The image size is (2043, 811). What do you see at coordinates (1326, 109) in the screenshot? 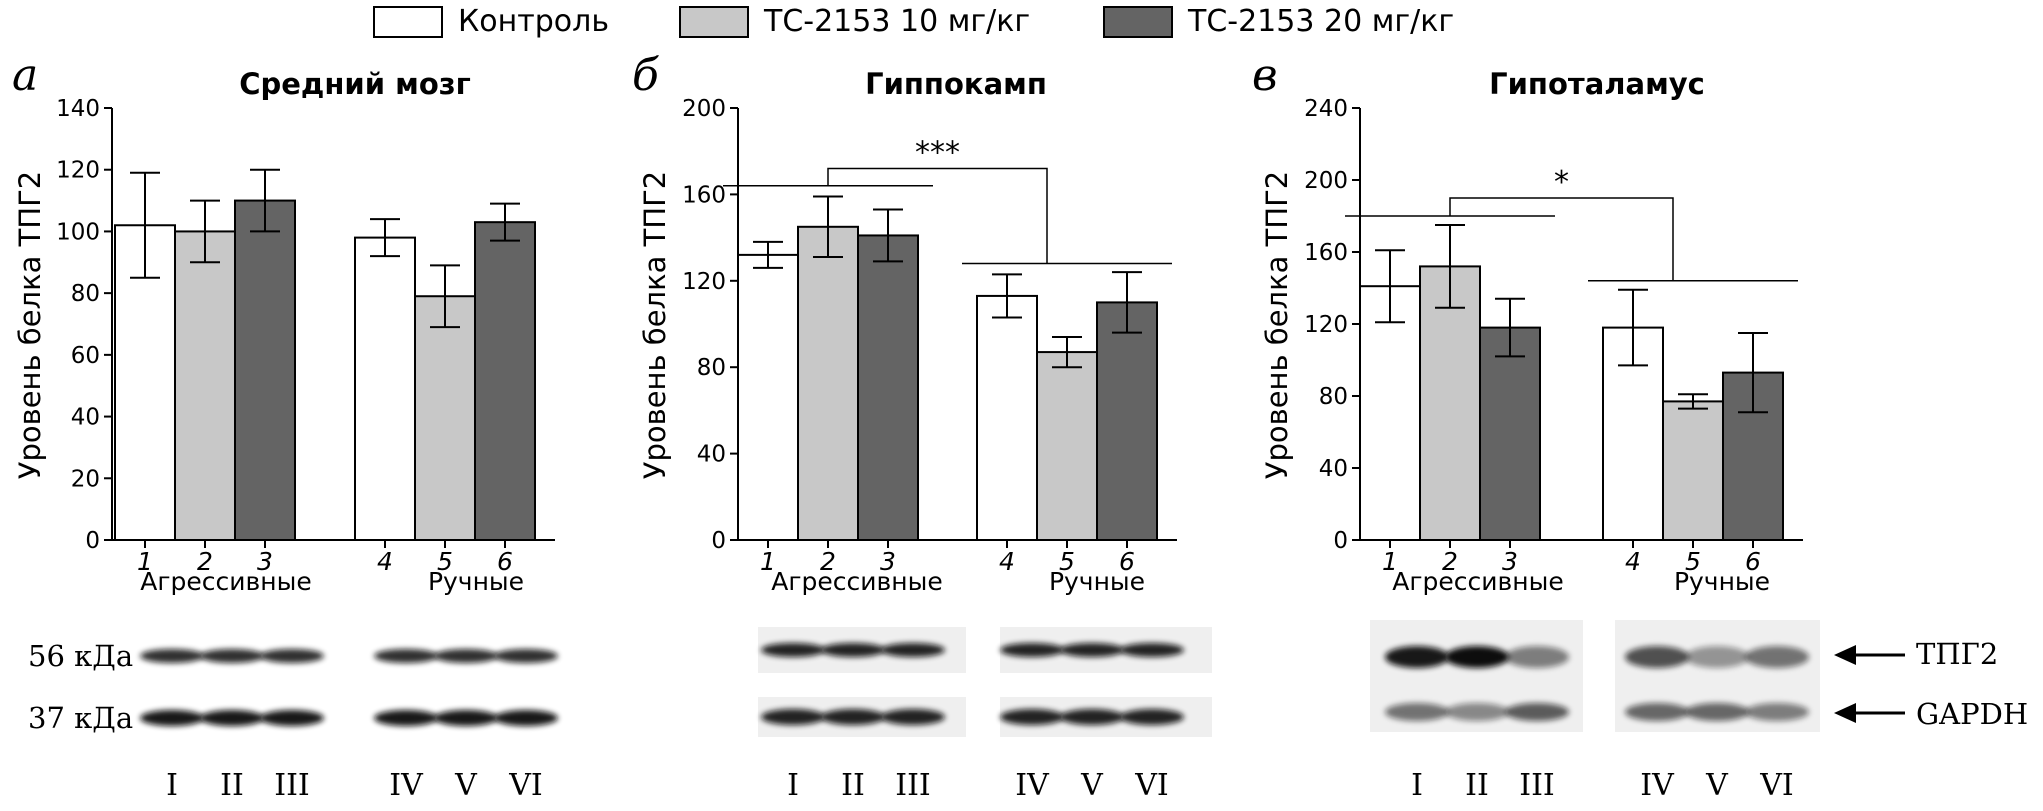
I see `y-tick-label: 240` at bounding box center [1326, 109].